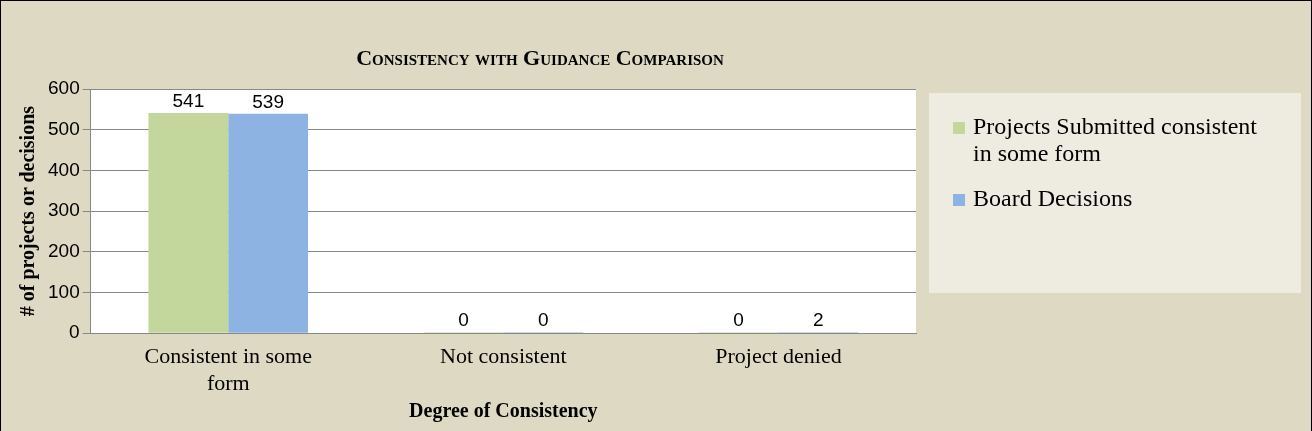  Describe the element at coordinates (540, 58) in the screenshot. I see `chart-title: Consistency with Guidance Comparison` at that location.